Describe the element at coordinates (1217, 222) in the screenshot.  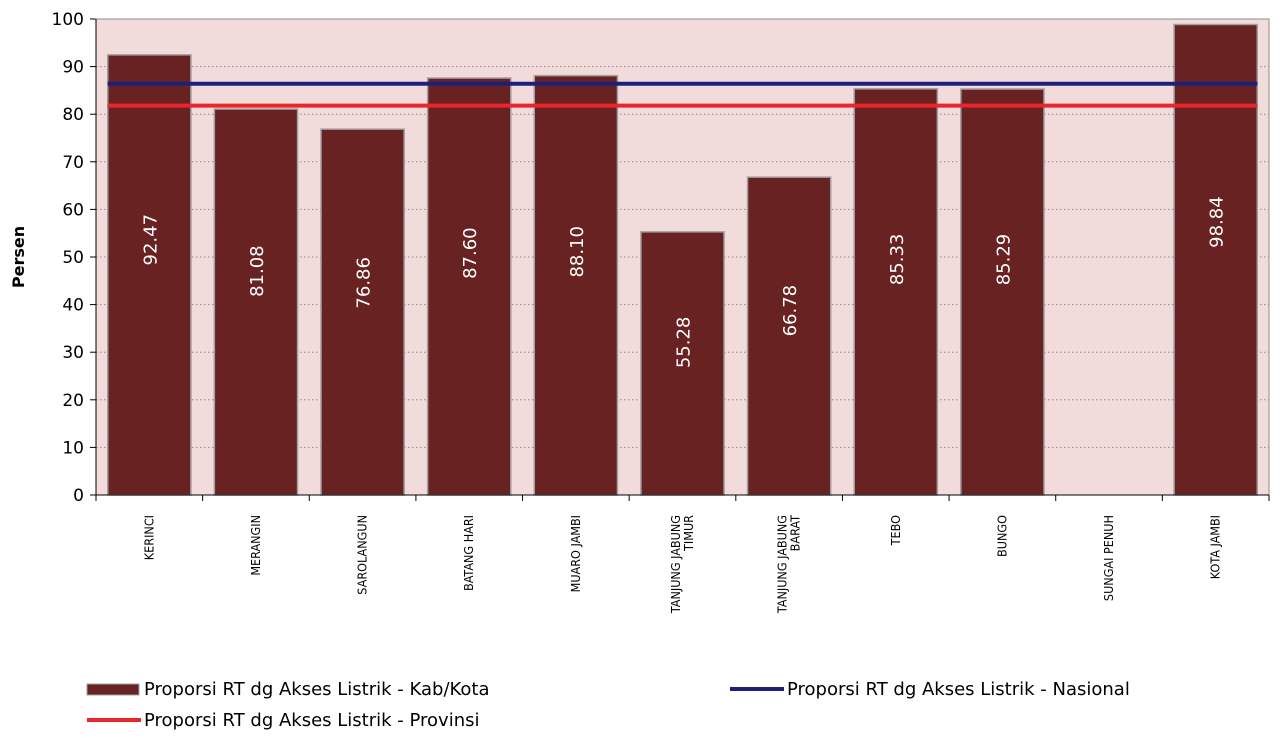
I see `data-label: 98.84` at that location.